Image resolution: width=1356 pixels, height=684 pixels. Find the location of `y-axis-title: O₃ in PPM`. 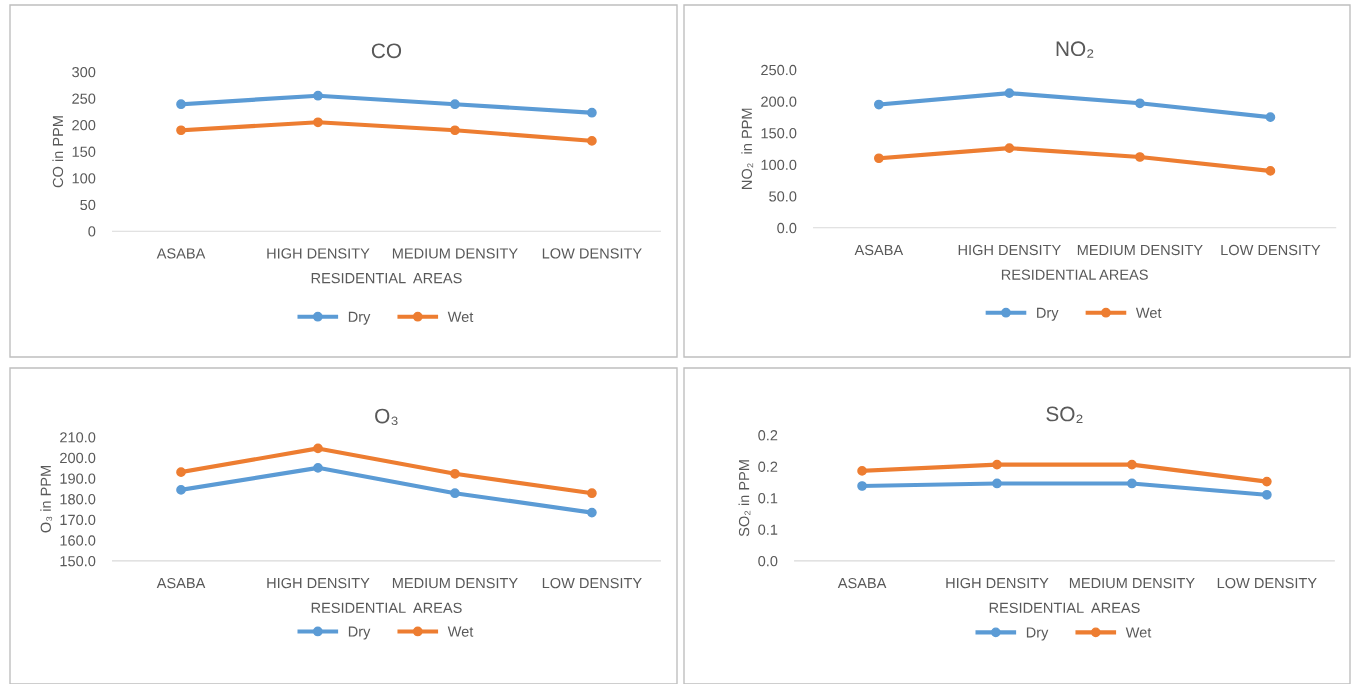

y-axis-title: O₃ in PPM is located at coordinates (46, 499).